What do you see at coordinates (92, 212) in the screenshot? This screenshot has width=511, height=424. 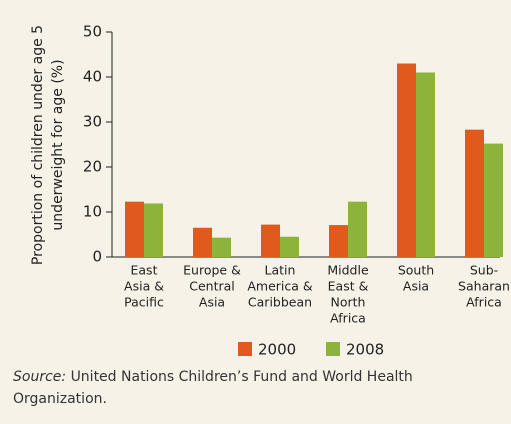 I see `y-tick-label: 10` at bounding box center [92, 212].